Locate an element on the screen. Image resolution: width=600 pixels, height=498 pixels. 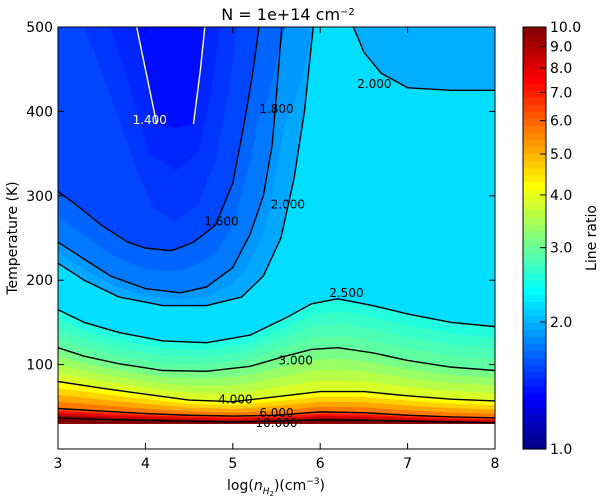
colorbar-tick-label: 3.0 is located at coordinates (561, 249).